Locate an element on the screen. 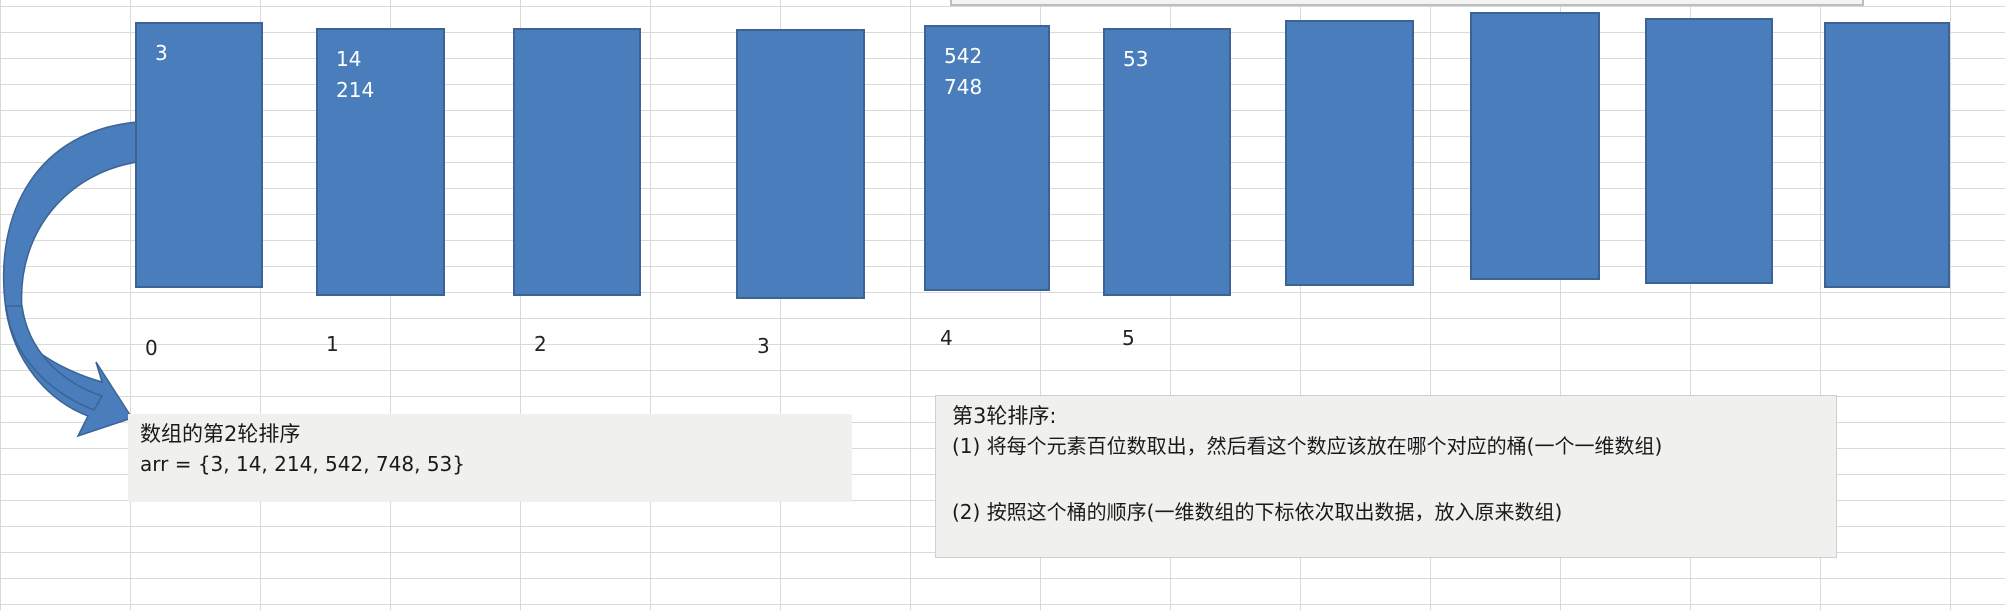 The width and height of the screenshot is (2005, 610). bucket-value: 53 is located at coordinates (1135, 59).